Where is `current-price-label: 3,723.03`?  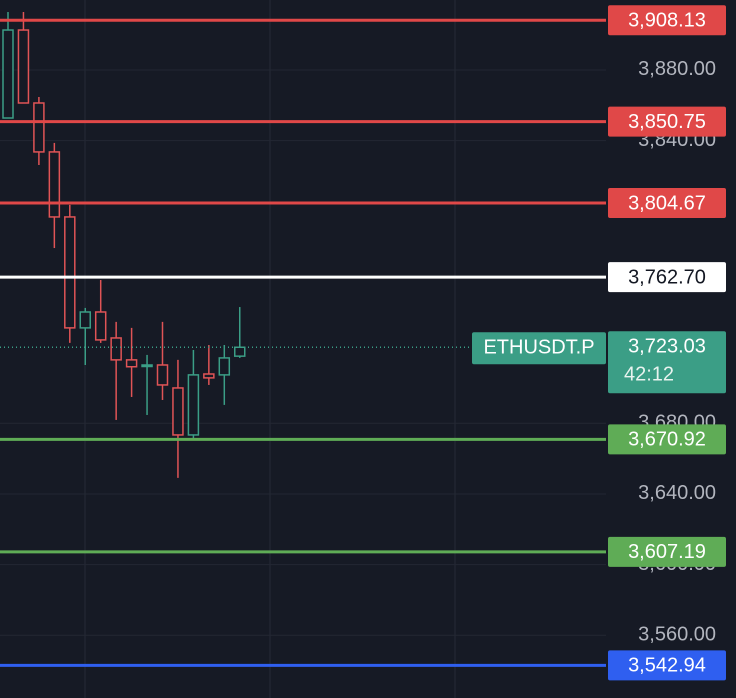 current-price-label: 3,723.03 is located at coordinates (667, 347).